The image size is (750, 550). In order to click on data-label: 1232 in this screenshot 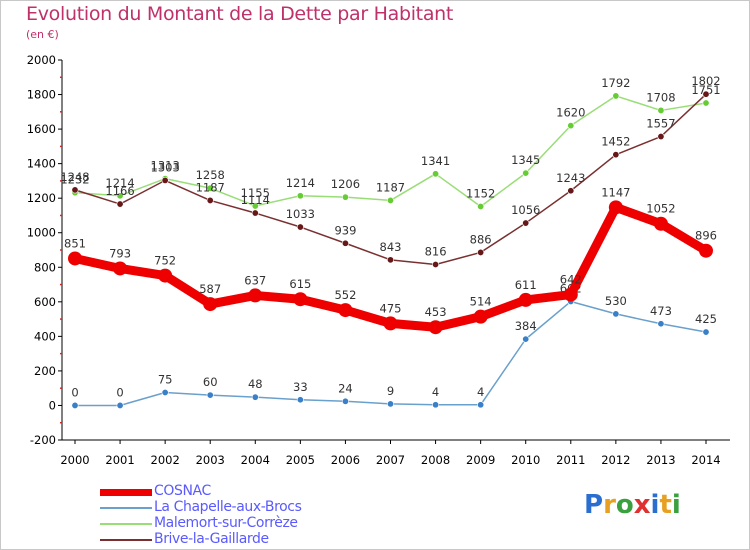, I will do `click(74, 180)`.